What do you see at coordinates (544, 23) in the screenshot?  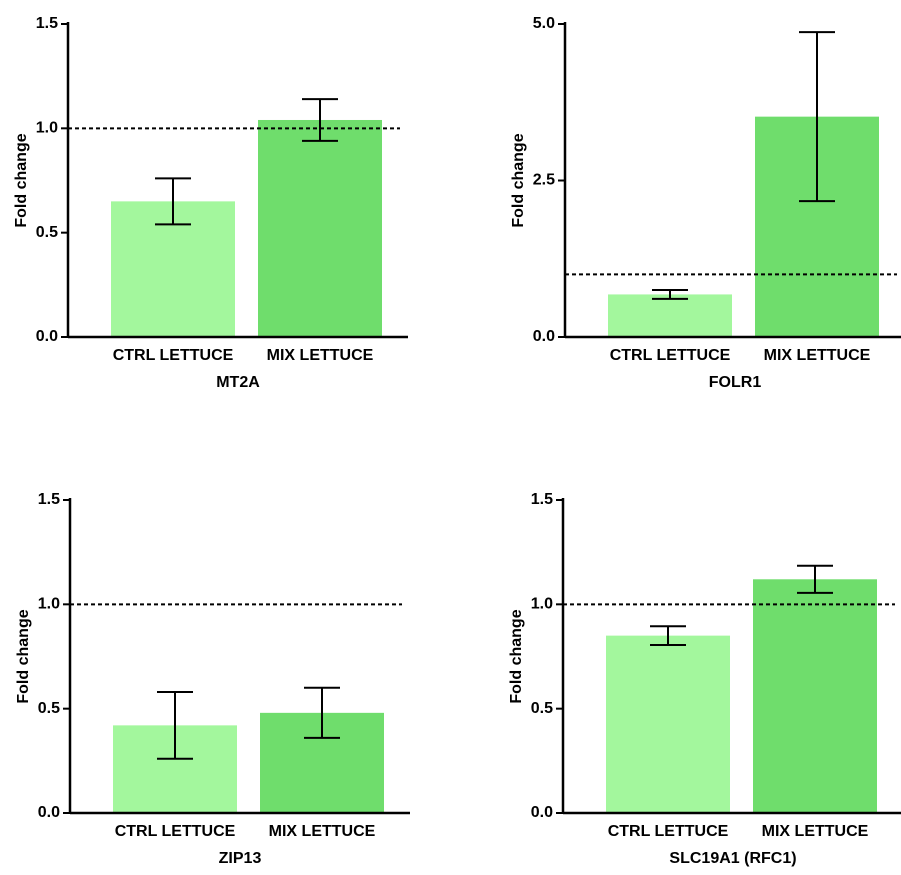 I see `y-tick-label: 5.0` at bounding box center [544, 23].